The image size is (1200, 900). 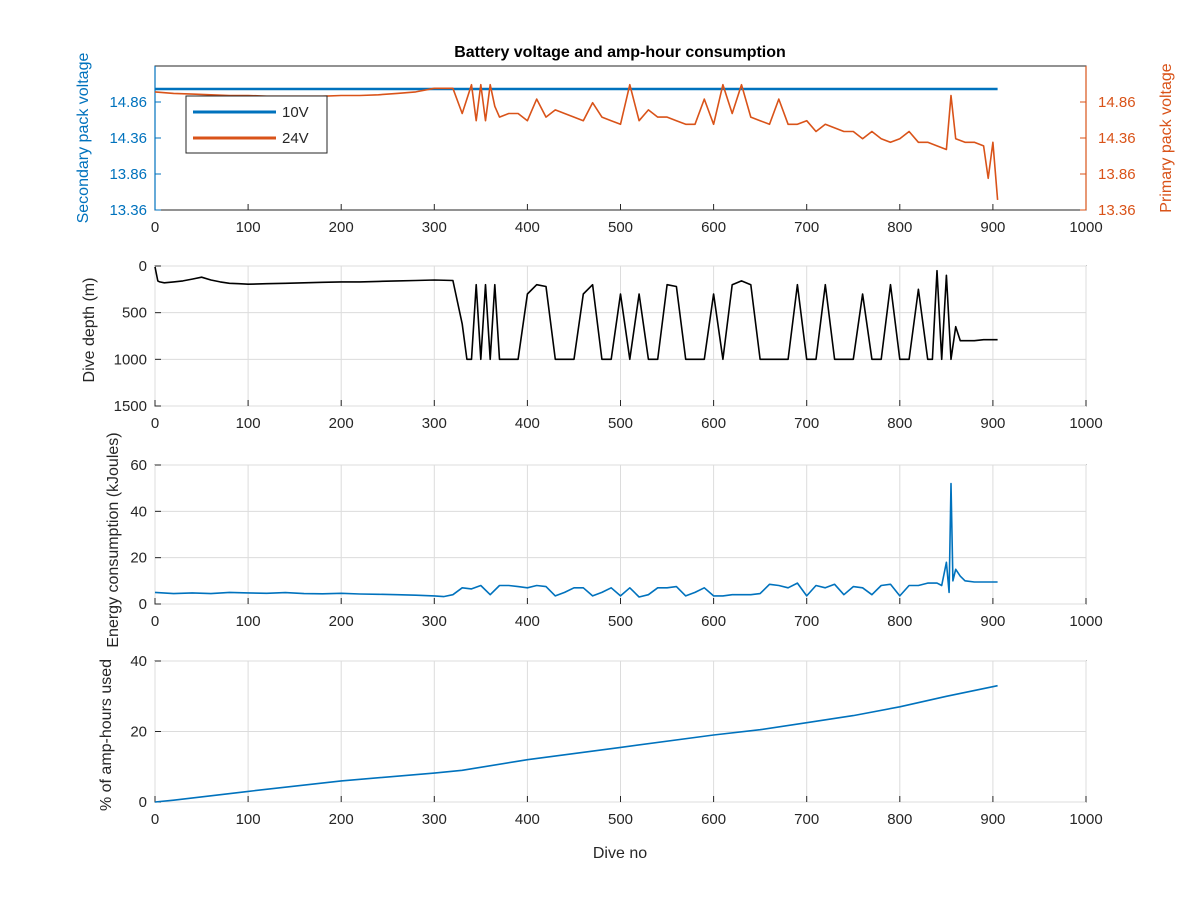 What do you see at coordinates (1166, 137) in the screenshot?
I see `y-label-right-voltage: Primary pack voltage` at bounding box center [1166, 137].